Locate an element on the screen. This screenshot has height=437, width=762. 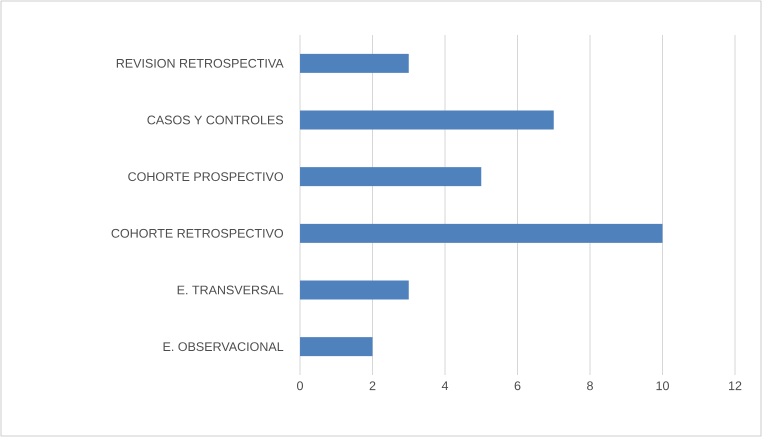
x-tick-label: 2 is located at coordinates (373, 385).